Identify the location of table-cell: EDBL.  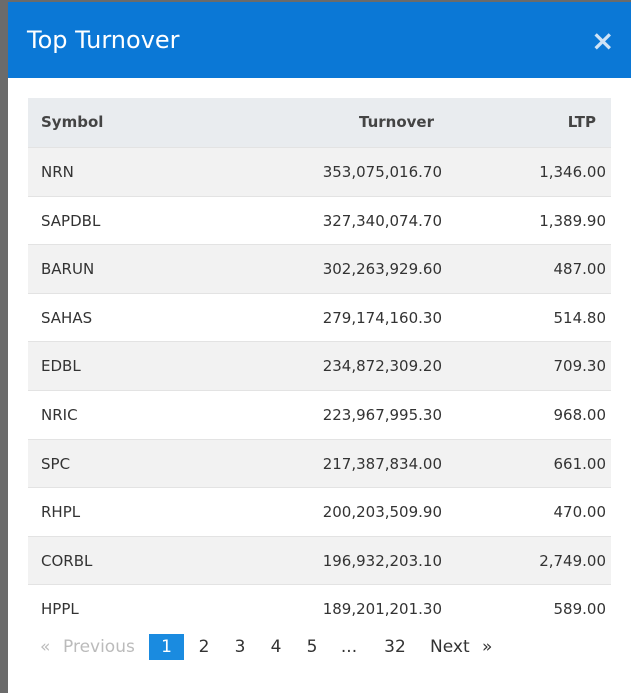
(61, 366).